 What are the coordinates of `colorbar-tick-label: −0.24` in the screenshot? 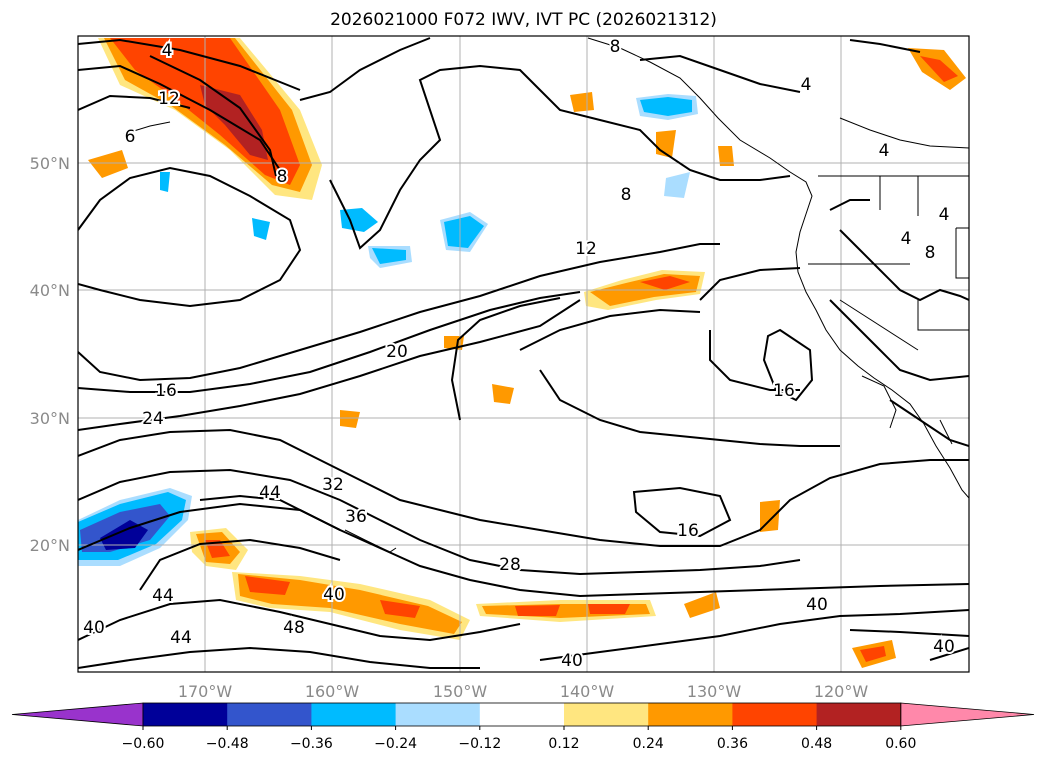 It's located at (395, 744).